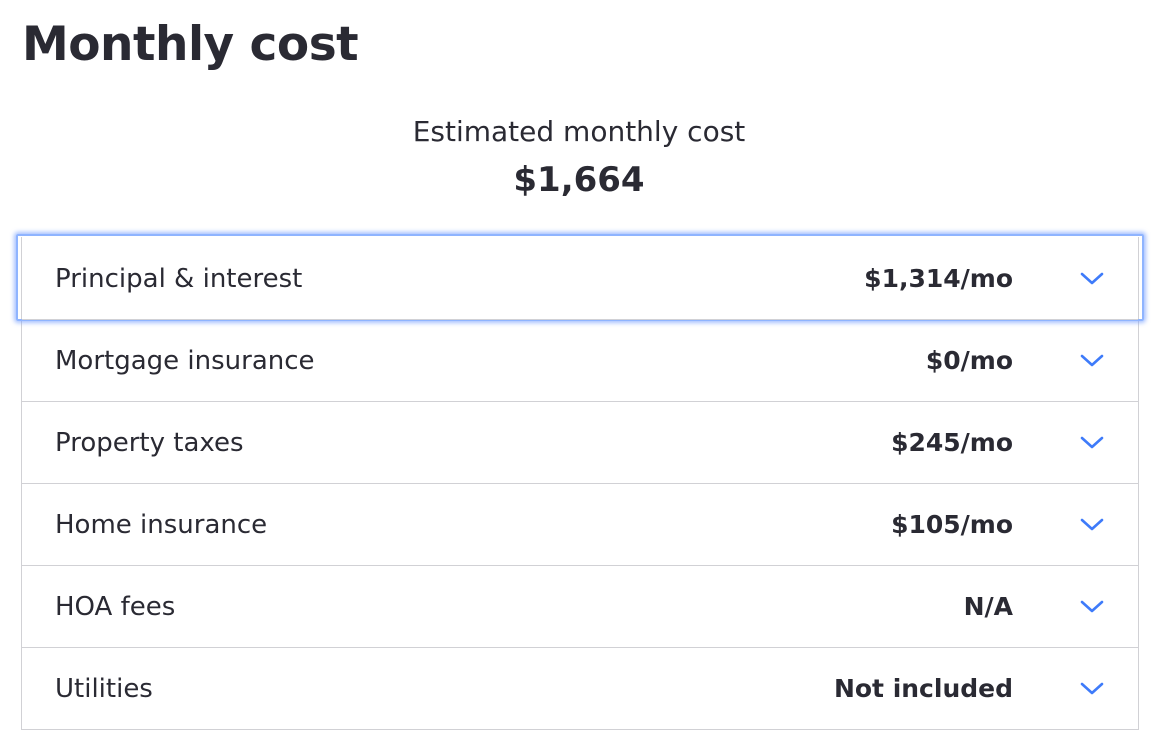  Describe the element at coordinates (969, 360) in the screenshot. I see `cost-row-value: $0/mo` at that location.